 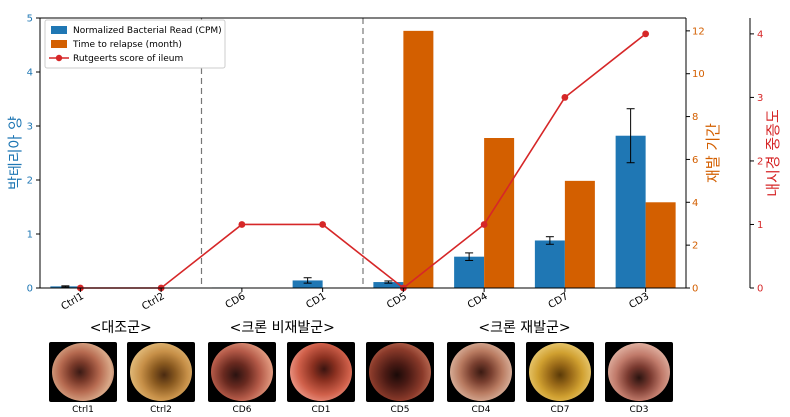 What do you see at coordinates (639, 410) in the screenshot?
I see `thumbnail-label-CD3: CD3` at bounding box center [639, 410].